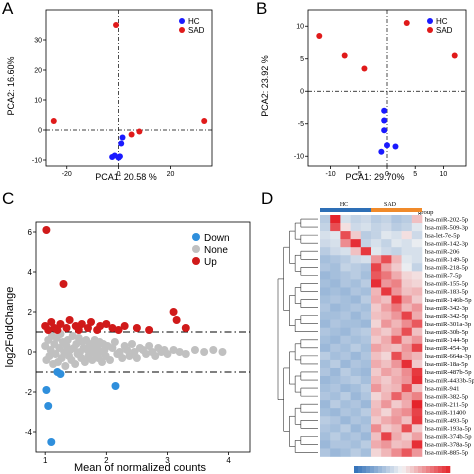 The height and width of the screenshot is (474, 474). What do you see at coordinates (426, 212) in the screenshot?
I see `heatmap-group-header: group` at bounding box center [426, 212].